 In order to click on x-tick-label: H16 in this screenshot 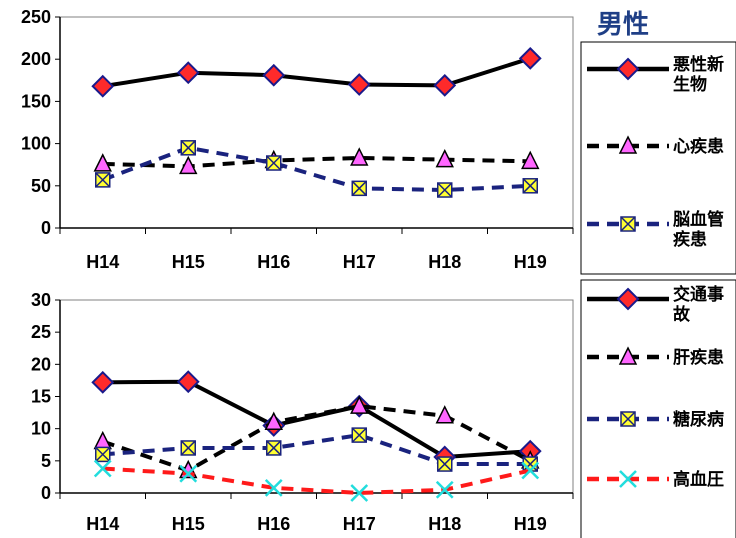, I will do `click(273, 524)`.